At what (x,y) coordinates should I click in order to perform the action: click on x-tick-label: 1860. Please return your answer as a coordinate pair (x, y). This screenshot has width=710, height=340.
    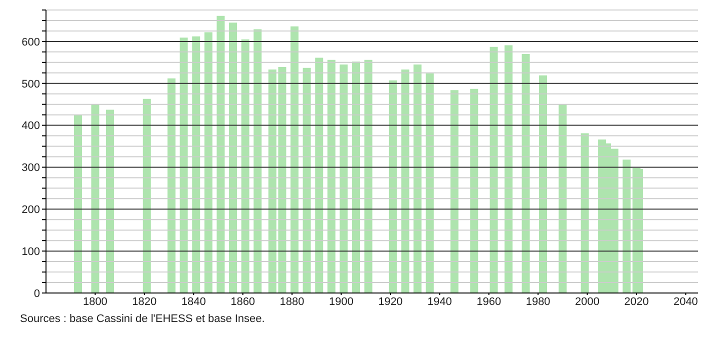
    Looking at the image, I should click on (243, 302).